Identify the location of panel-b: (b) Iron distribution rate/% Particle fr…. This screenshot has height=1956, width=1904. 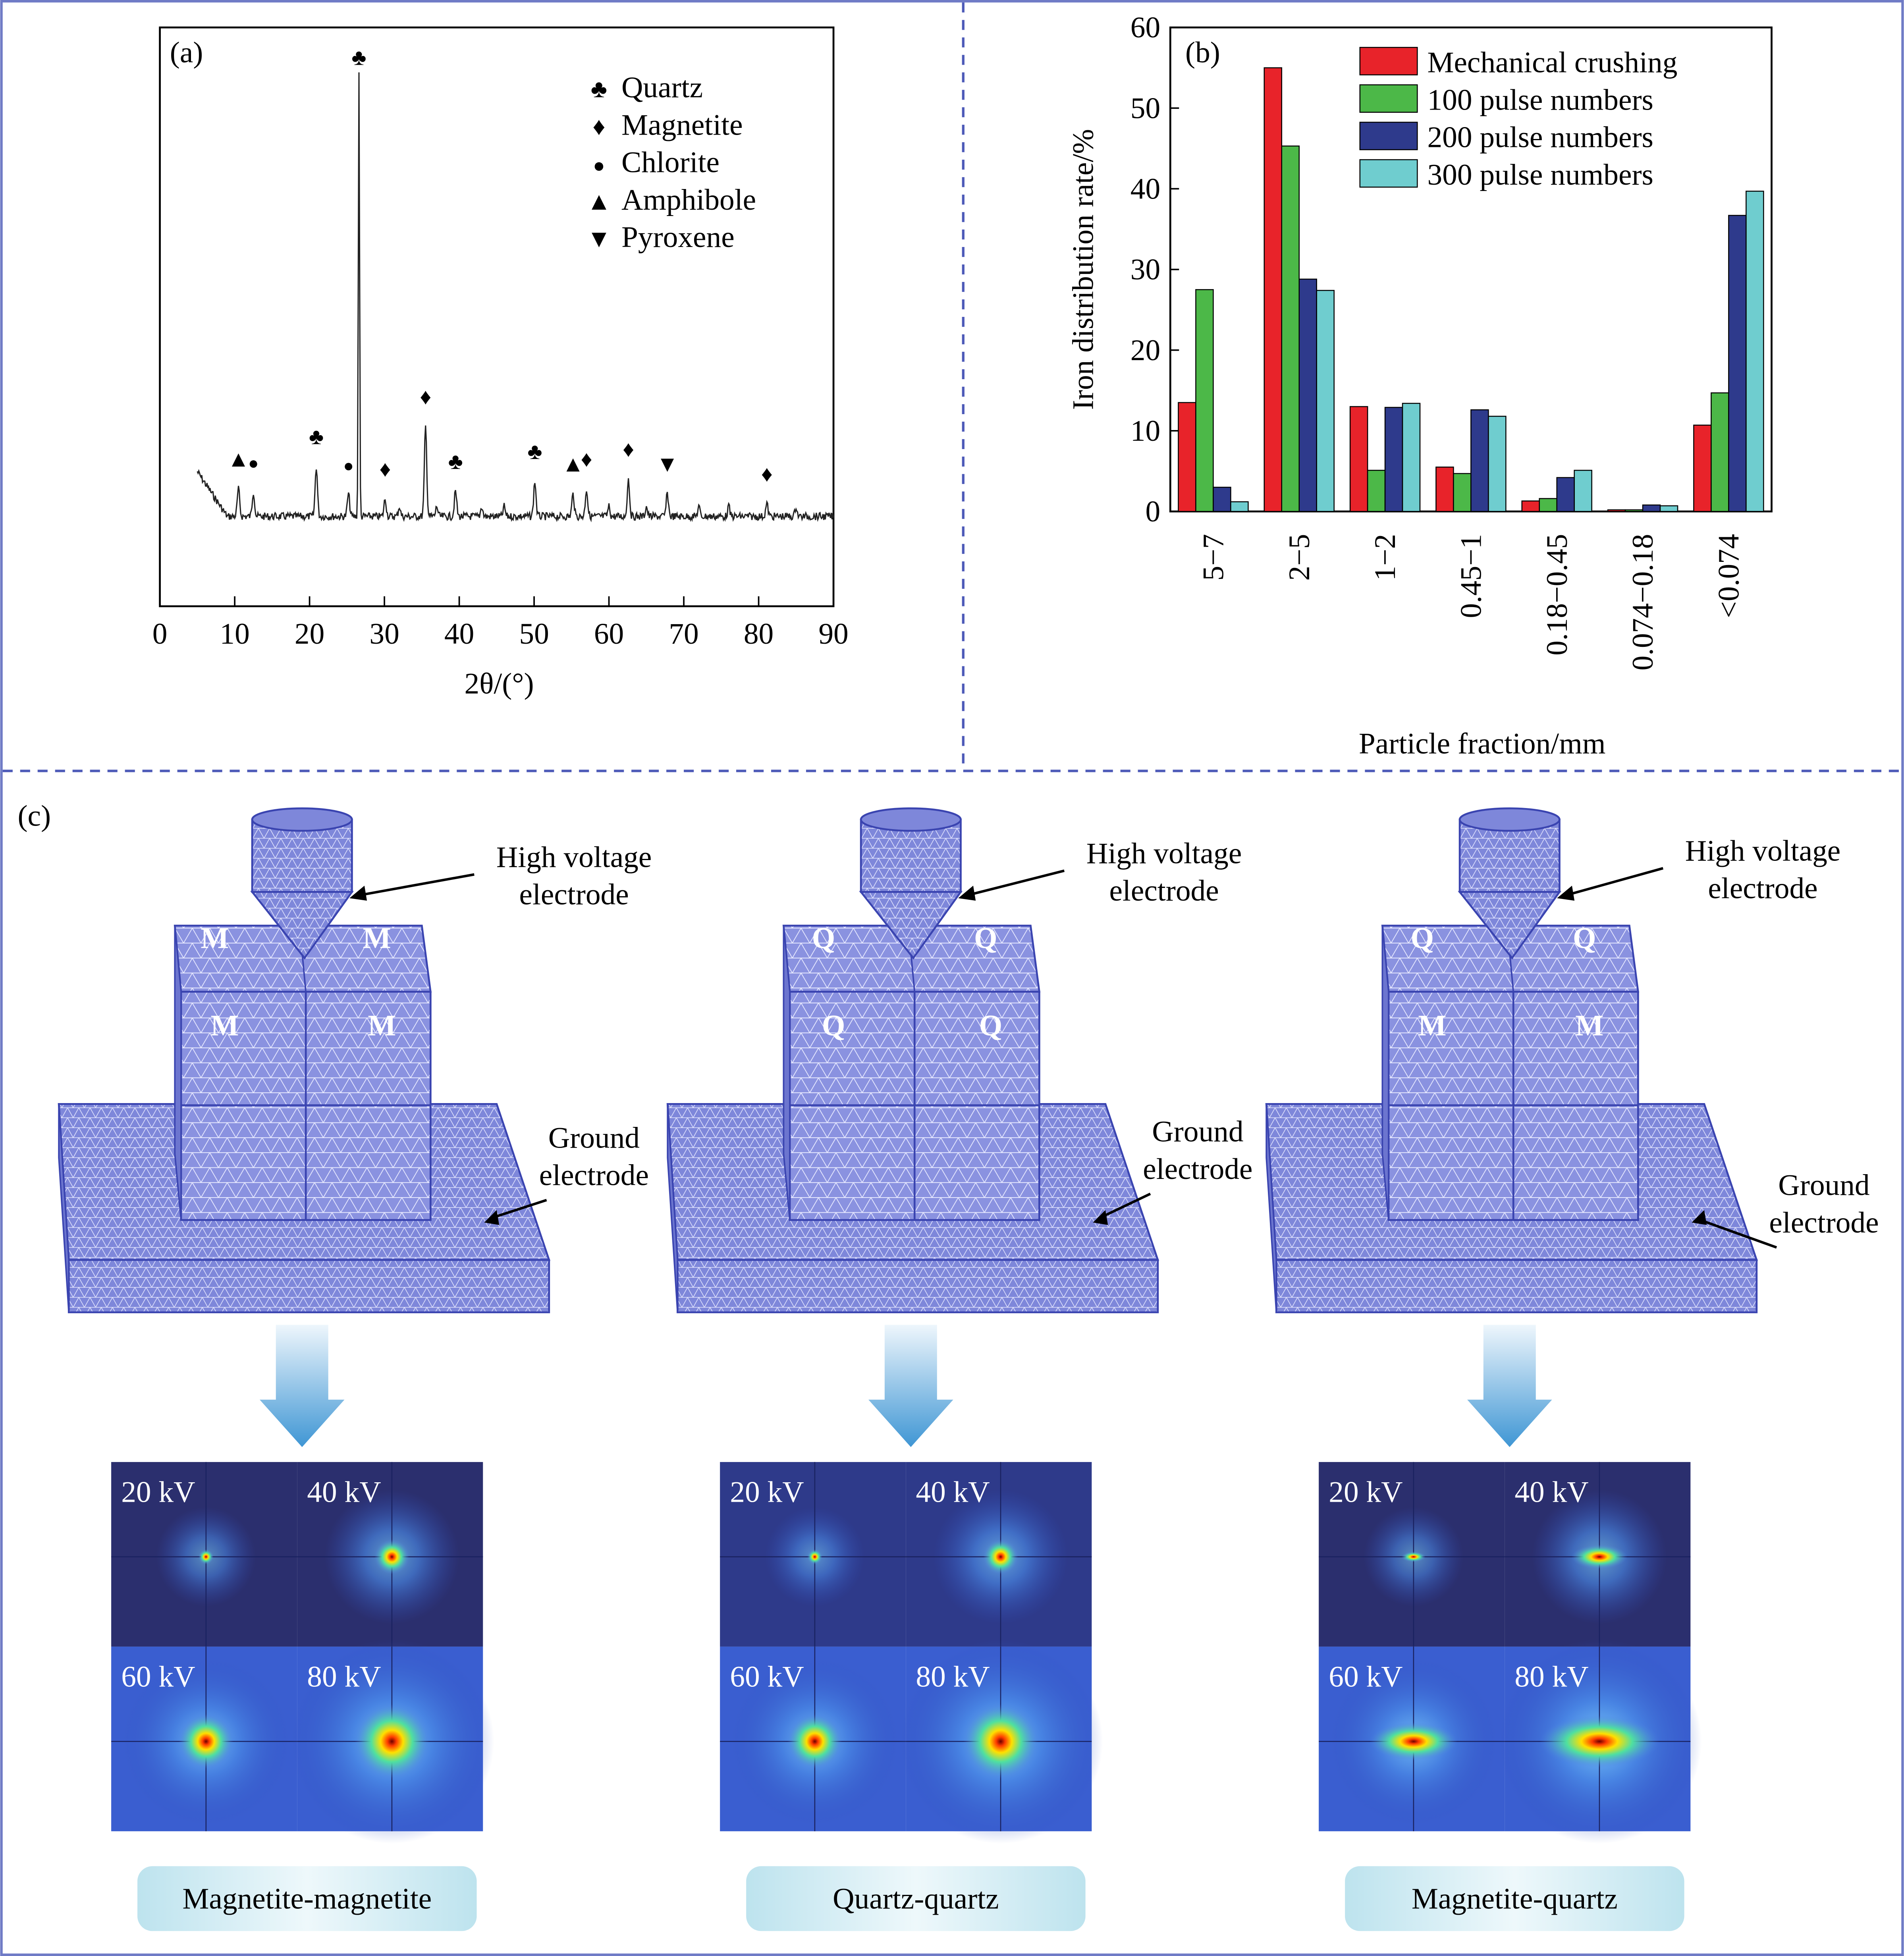
(1420, 385).